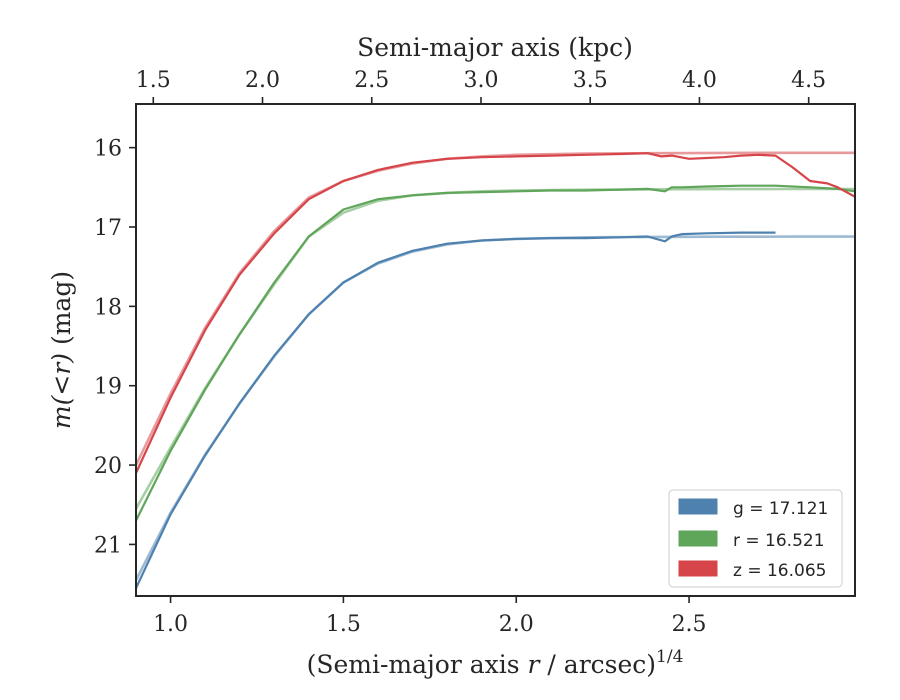 The height and width of the screenshot is (700, 900). I want to click on y-tick-label: 21, so click(108, 545).